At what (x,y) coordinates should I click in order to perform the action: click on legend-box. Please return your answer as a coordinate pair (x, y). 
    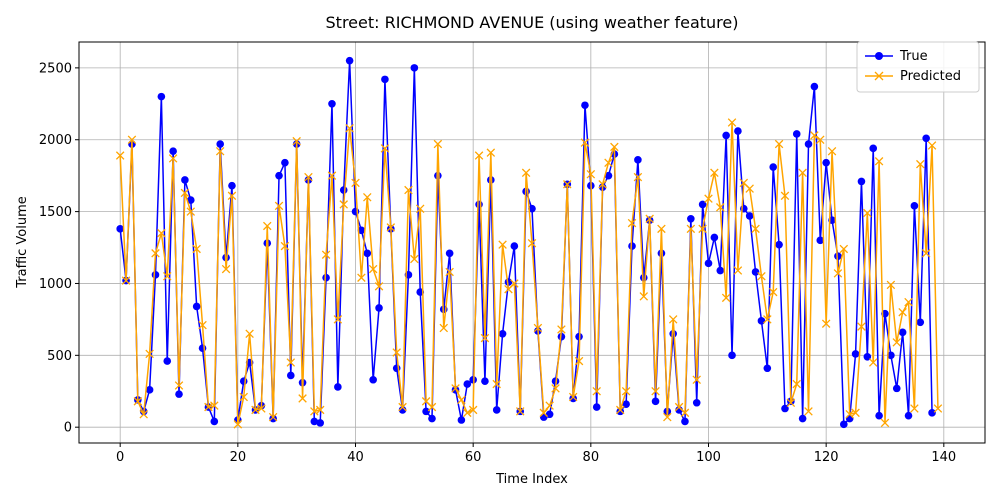
    Looking at the image, I should click on (918, 67).